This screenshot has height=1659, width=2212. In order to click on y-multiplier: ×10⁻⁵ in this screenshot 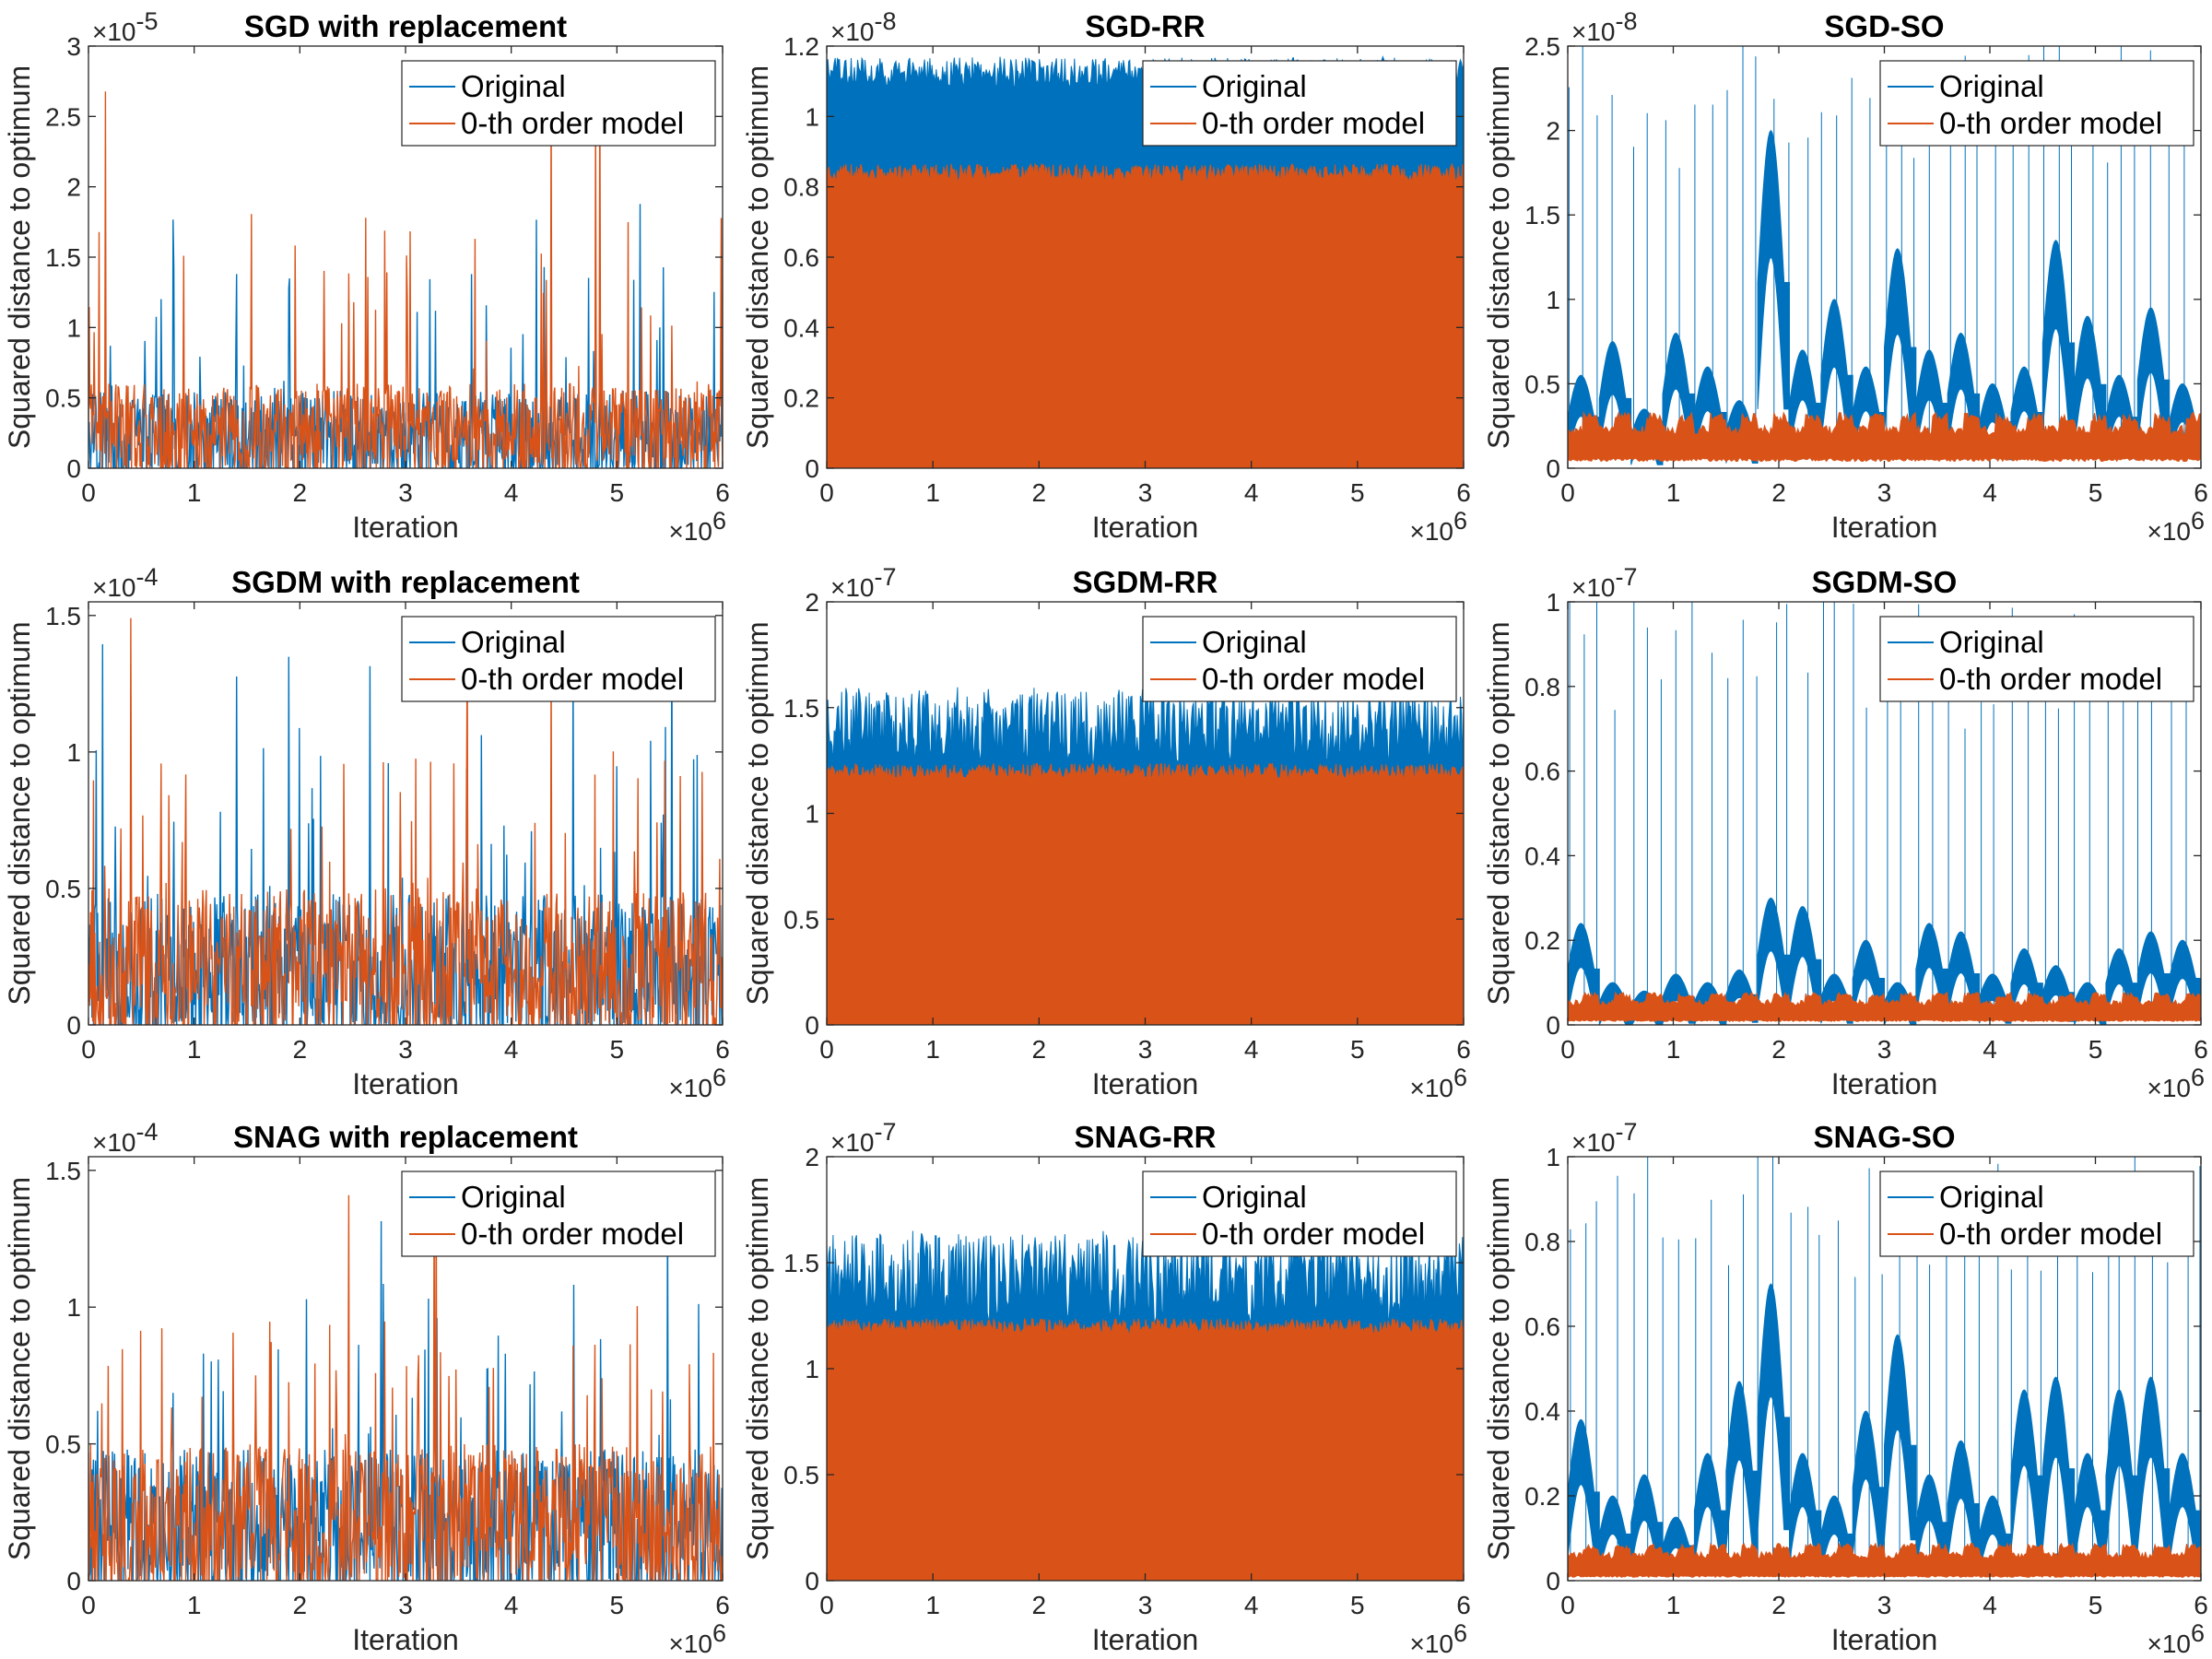, I will do `click(125, 26)`.